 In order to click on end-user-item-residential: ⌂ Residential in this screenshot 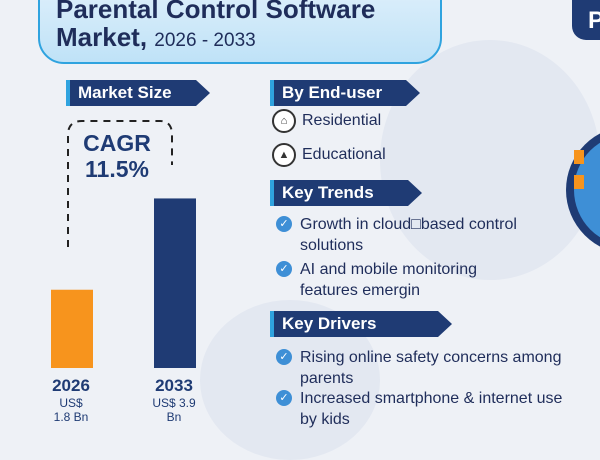, I will do `click(326, 121)`.